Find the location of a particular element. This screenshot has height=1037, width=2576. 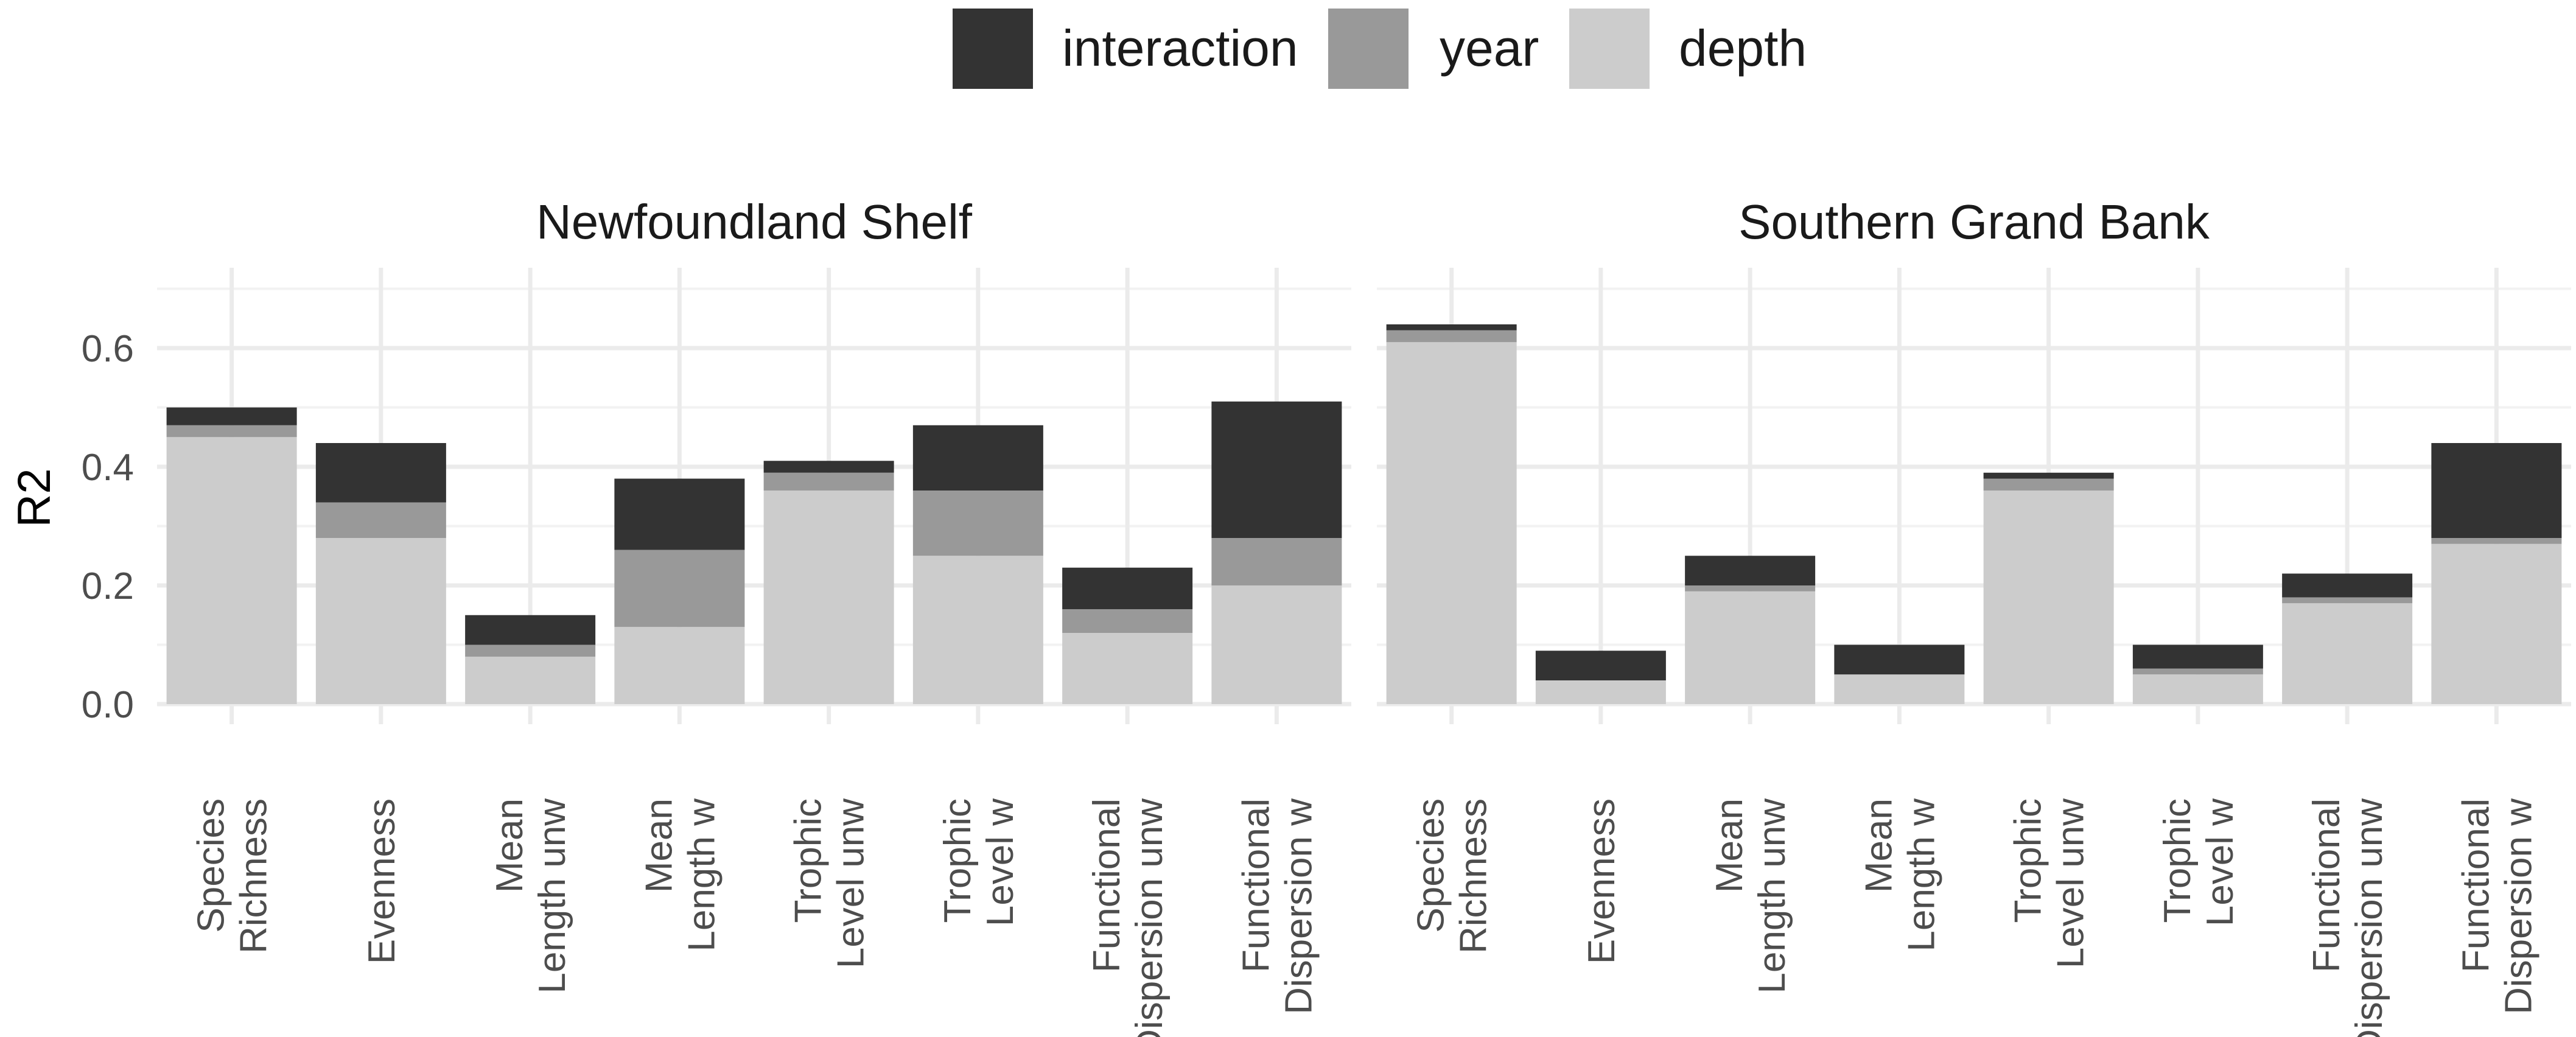

legend-key-depth is located at coordinates (1609, 49).